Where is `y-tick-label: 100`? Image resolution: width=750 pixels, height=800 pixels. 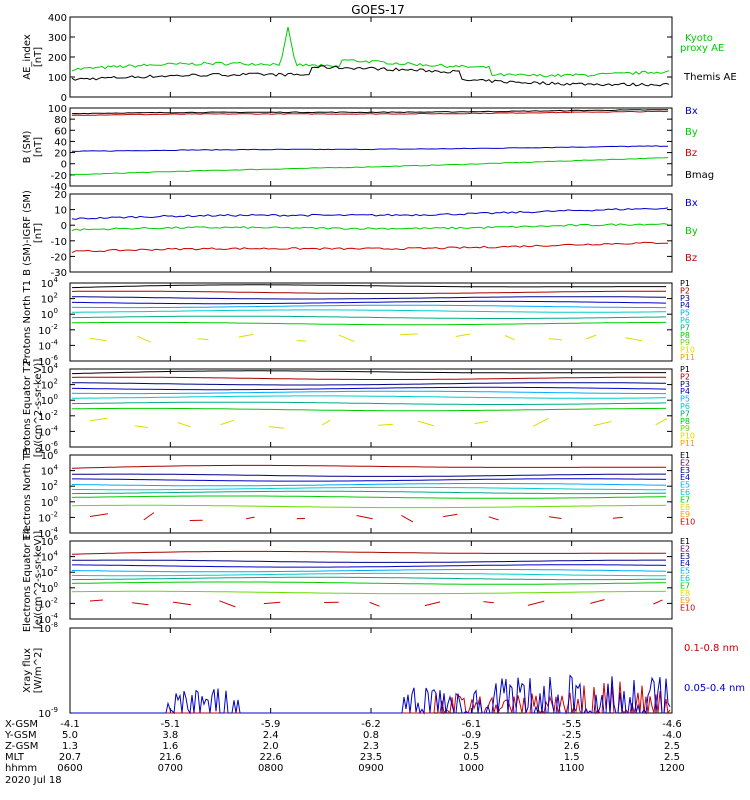
y-tick-label: 100 is located at coordinates (57, 78).